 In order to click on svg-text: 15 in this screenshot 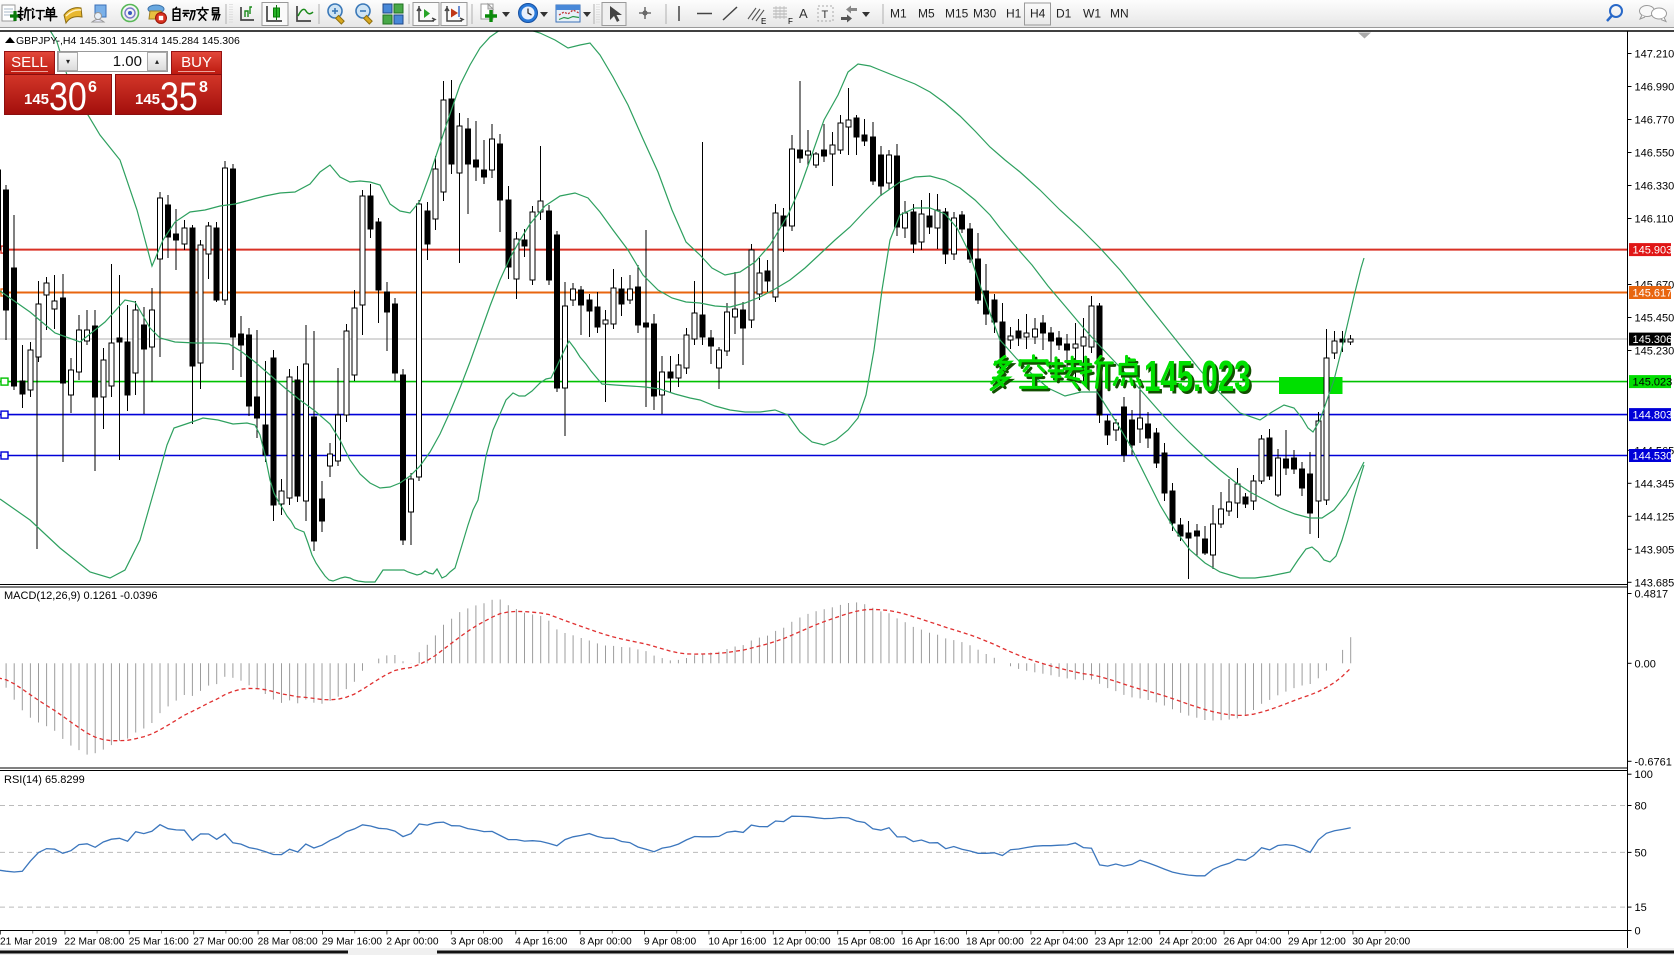, I will do `click(1641, 908)`.